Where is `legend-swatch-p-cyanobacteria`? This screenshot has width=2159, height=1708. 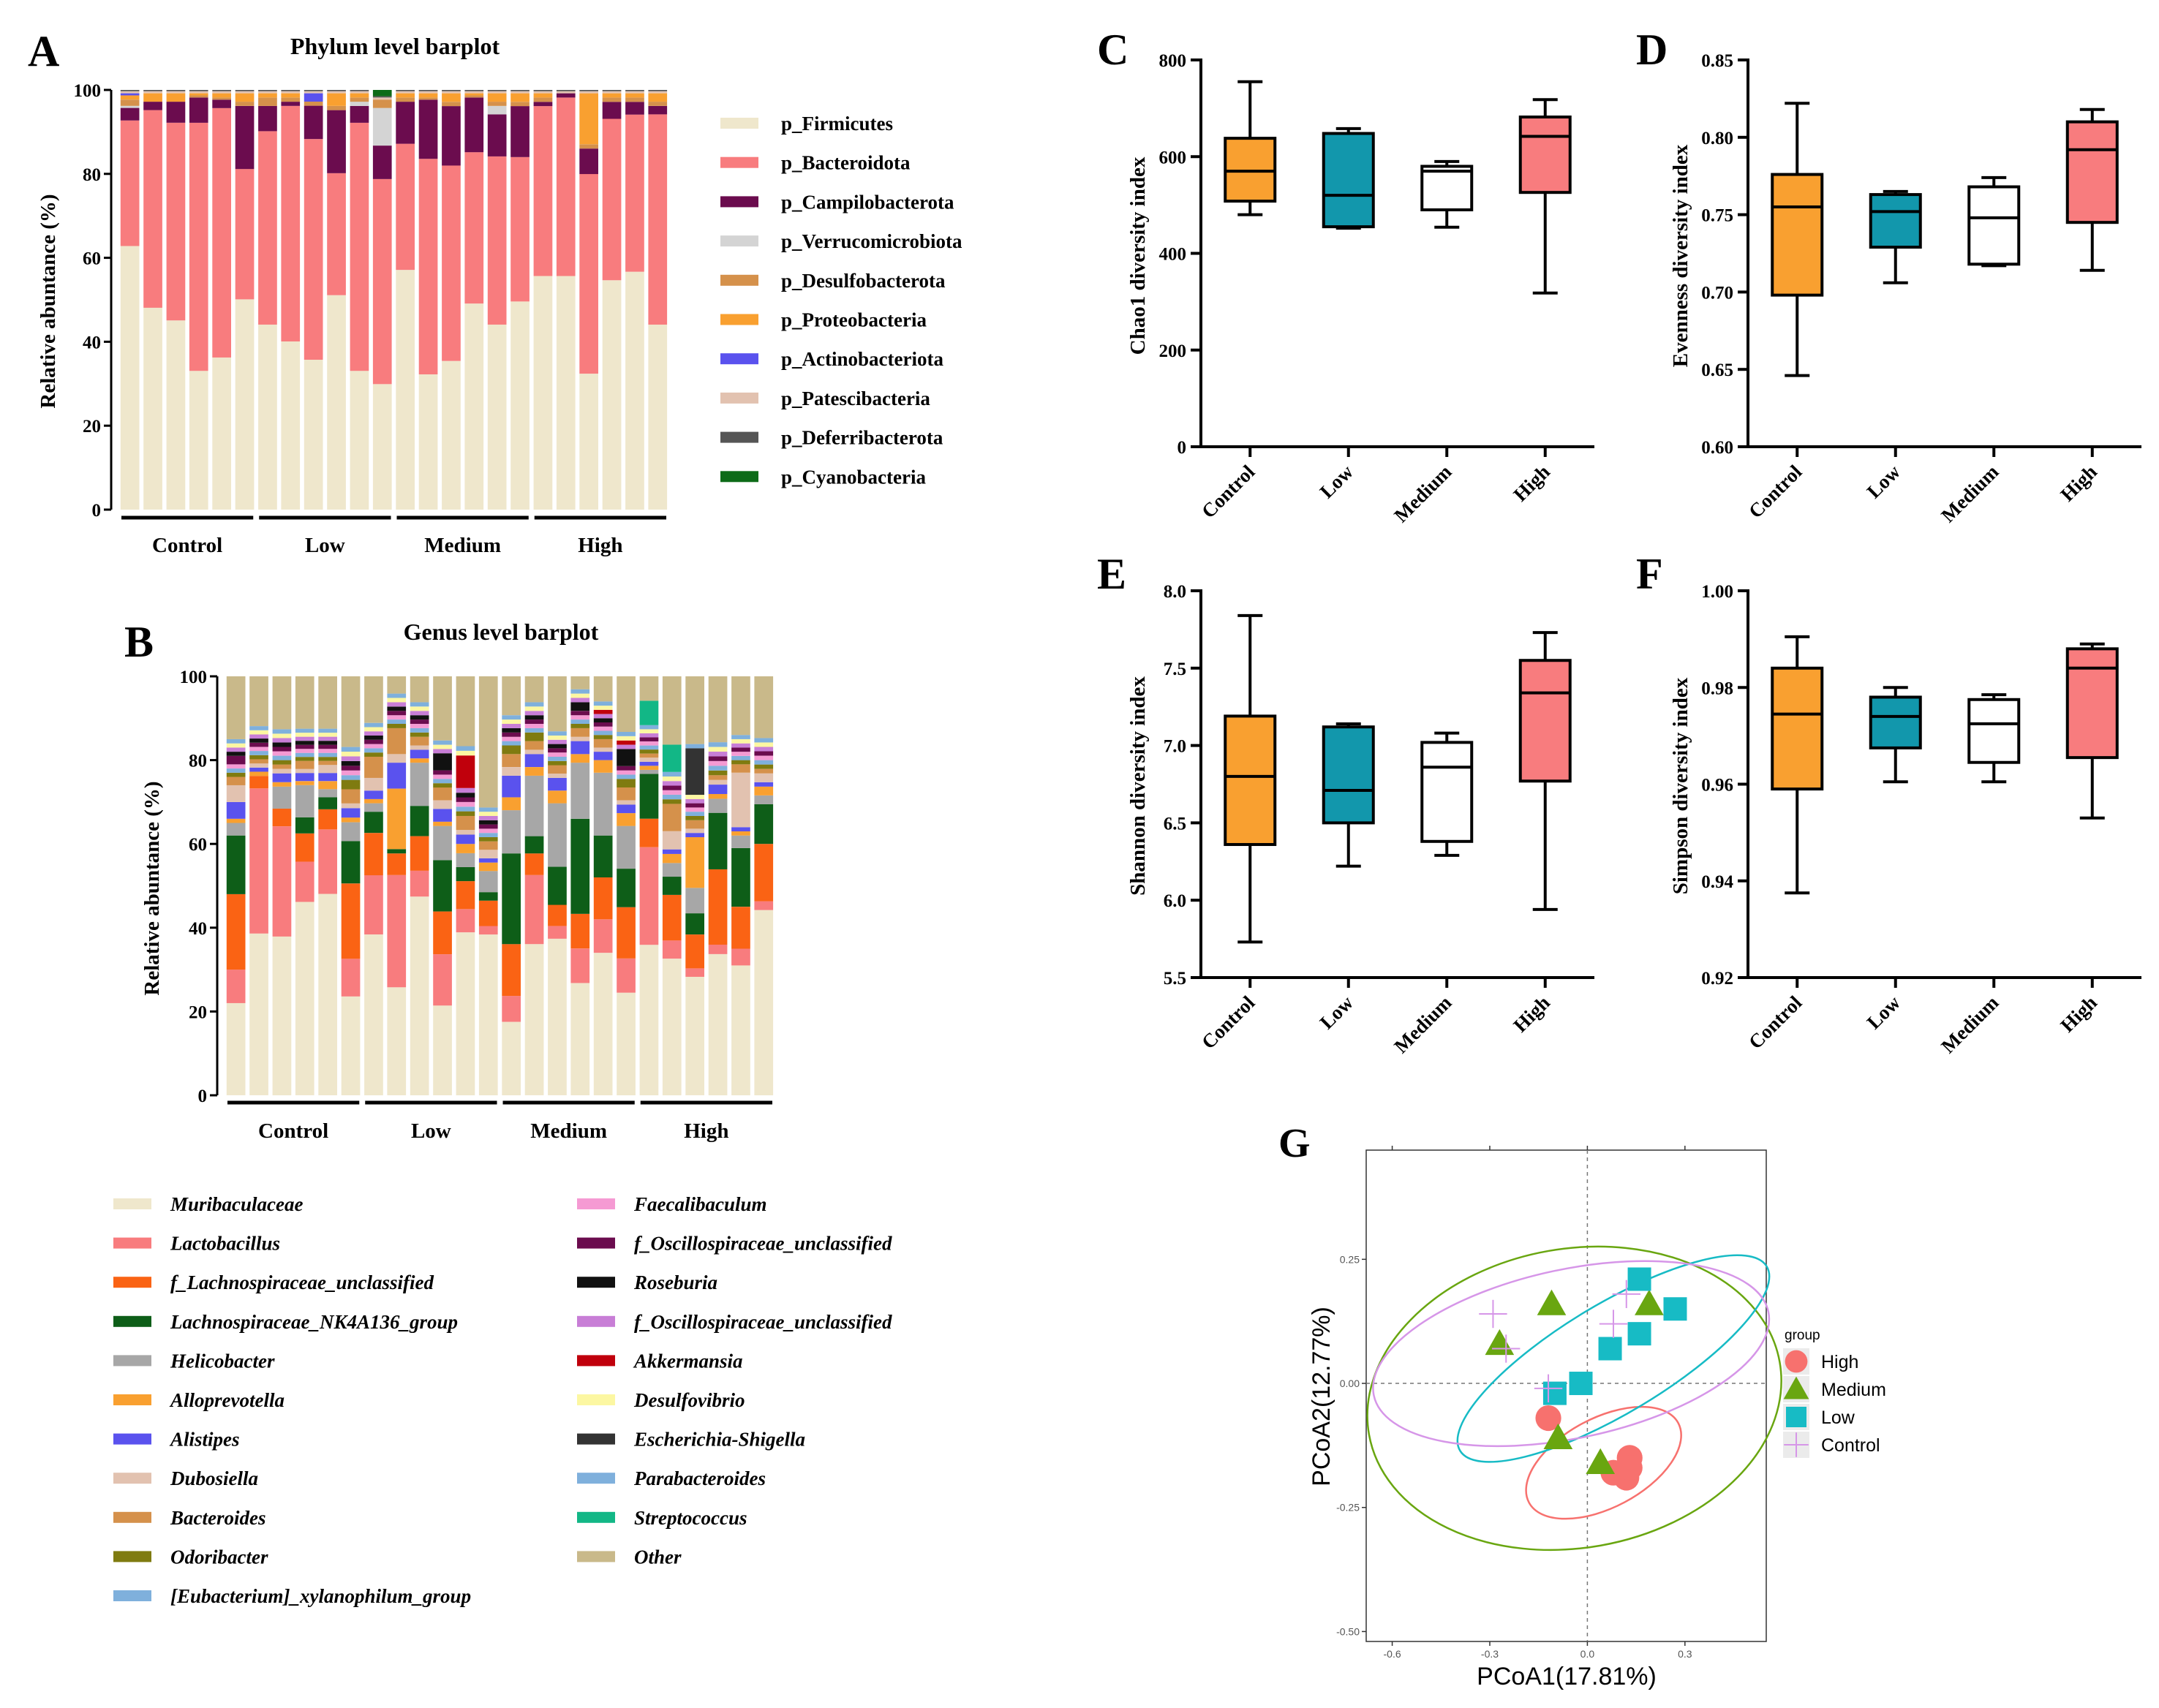
legend-swatch-p-cyanobacteria is located at coordinates (739, 477).